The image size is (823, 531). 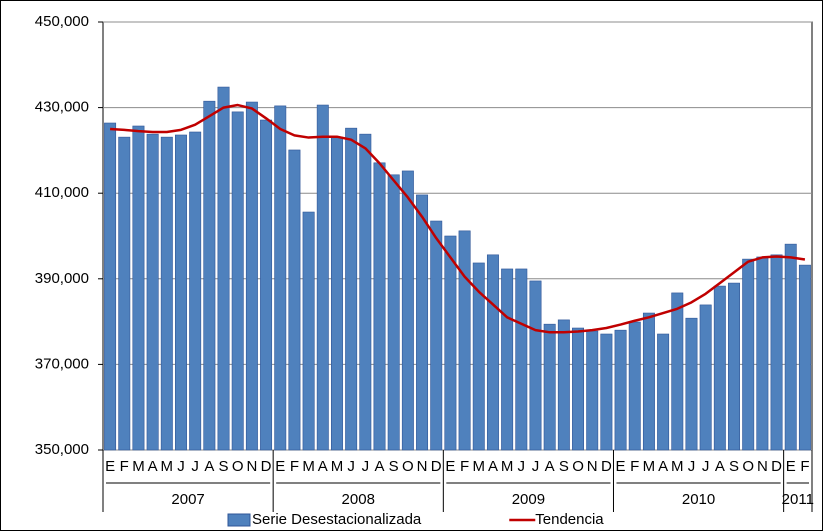 What do you see at coordinates (569, 519) in the screenshot?
I see `legend-label: Tendencia` at bounding box center [569, 519].